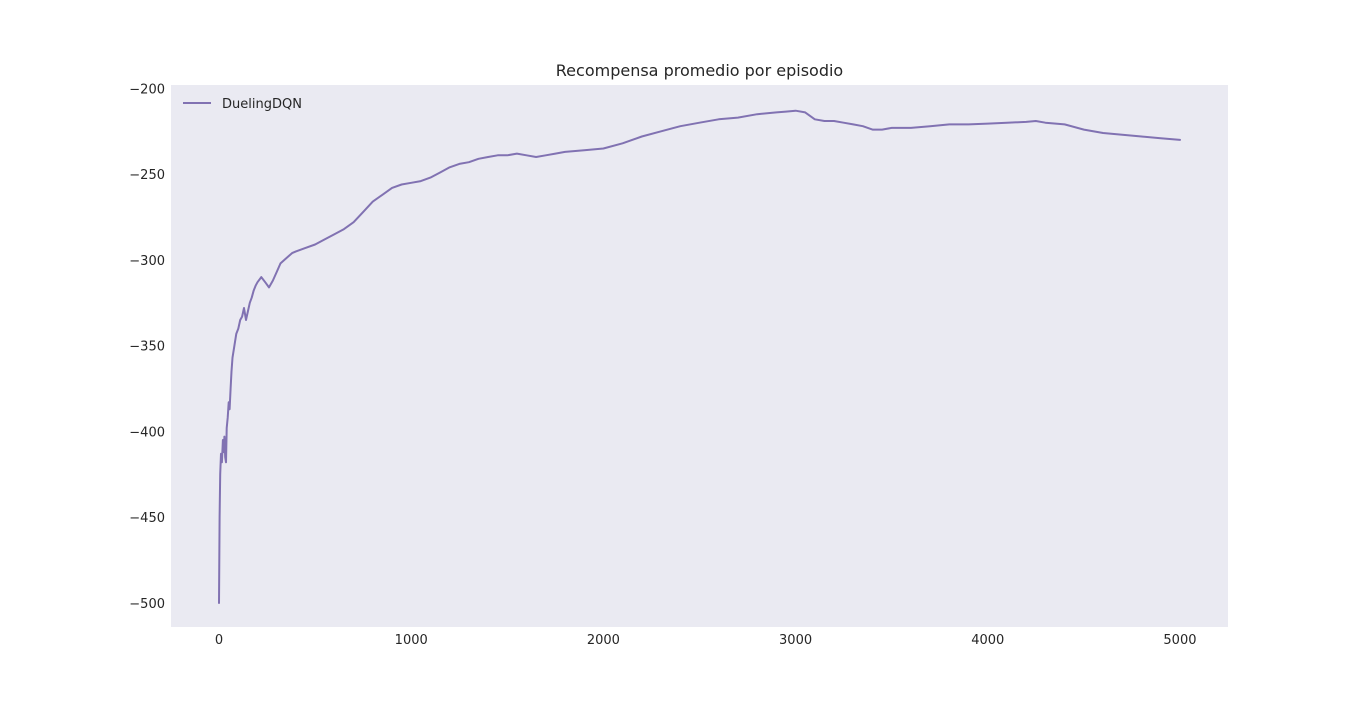  What do you see at coordinates (262, 104) in the screenshot?
I see `legend-label: DuelingDQN` at bounding box center [262, 104].